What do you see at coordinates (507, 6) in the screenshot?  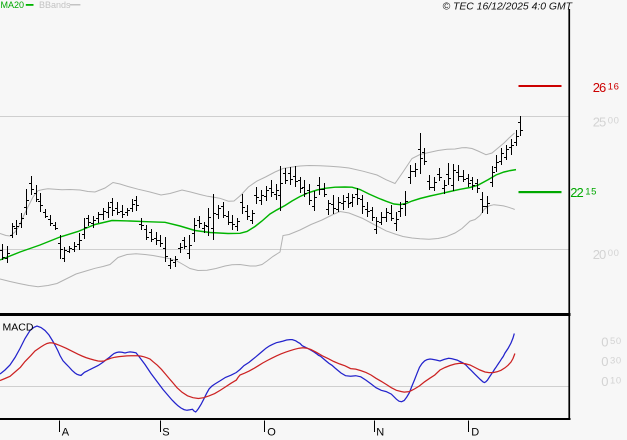 I see `svg-text: © TEC 16/12/2025 4:0 GMT` at bounding box center [507, 6].